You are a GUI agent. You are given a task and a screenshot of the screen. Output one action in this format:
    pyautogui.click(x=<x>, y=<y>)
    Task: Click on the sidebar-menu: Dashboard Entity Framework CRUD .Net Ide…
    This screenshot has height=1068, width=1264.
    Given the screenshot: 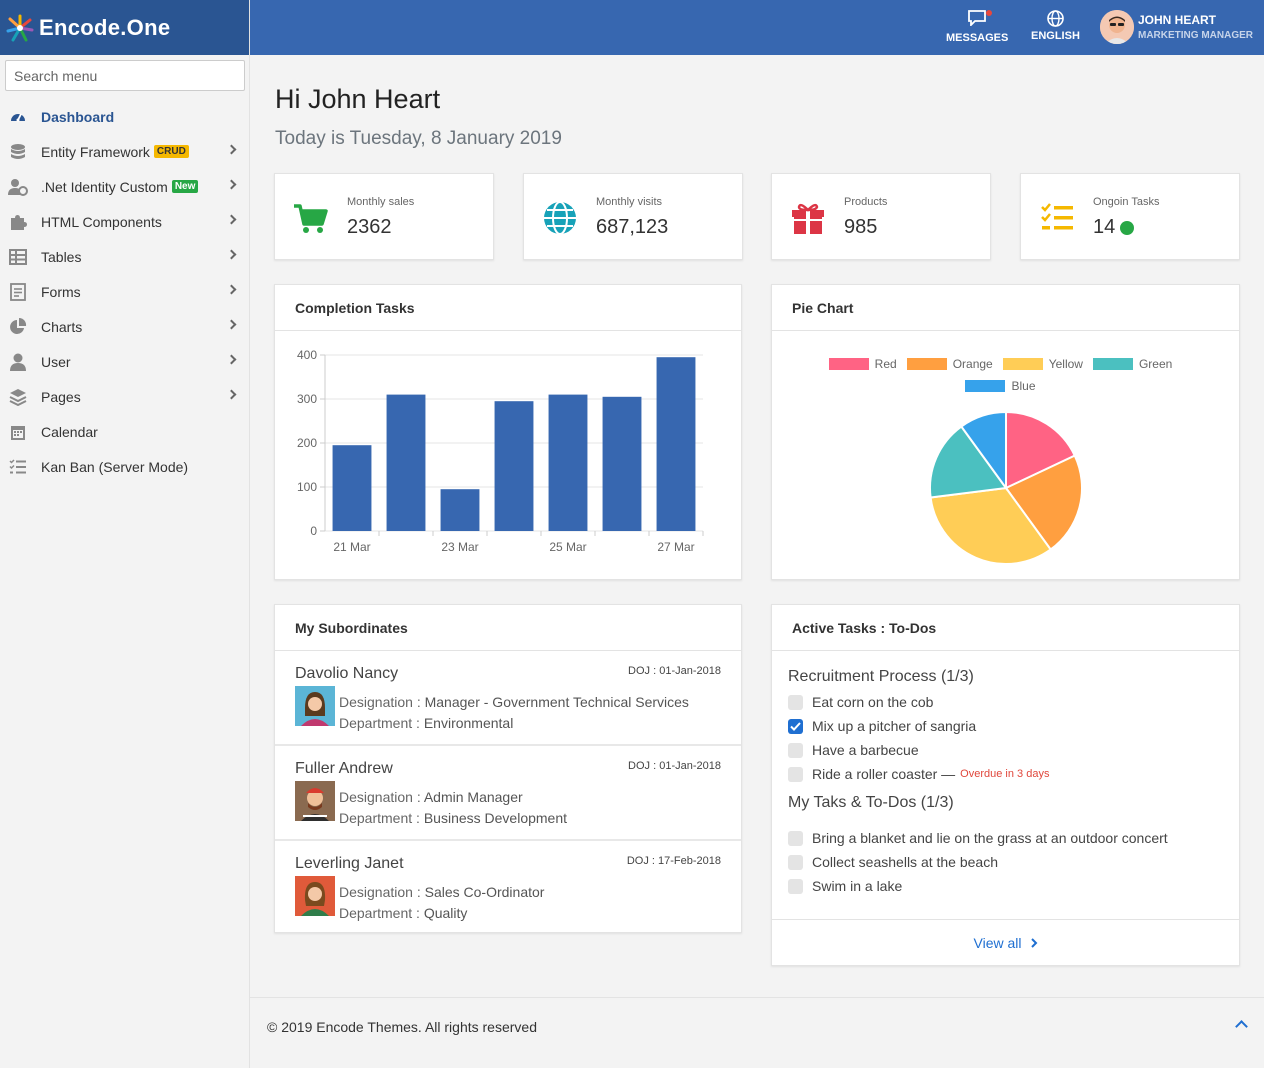 What is the action you would take?
    pyautogui.click(x=124, y=291)
    